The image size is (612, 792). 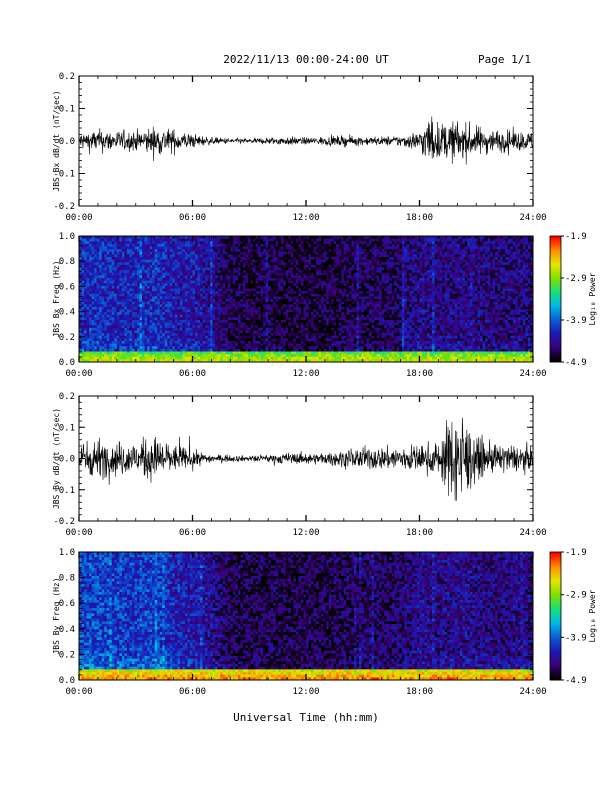 I want to click on y-axis-label: JBS Bx dB/dt (nT/sec), so click(x=56, y=140).